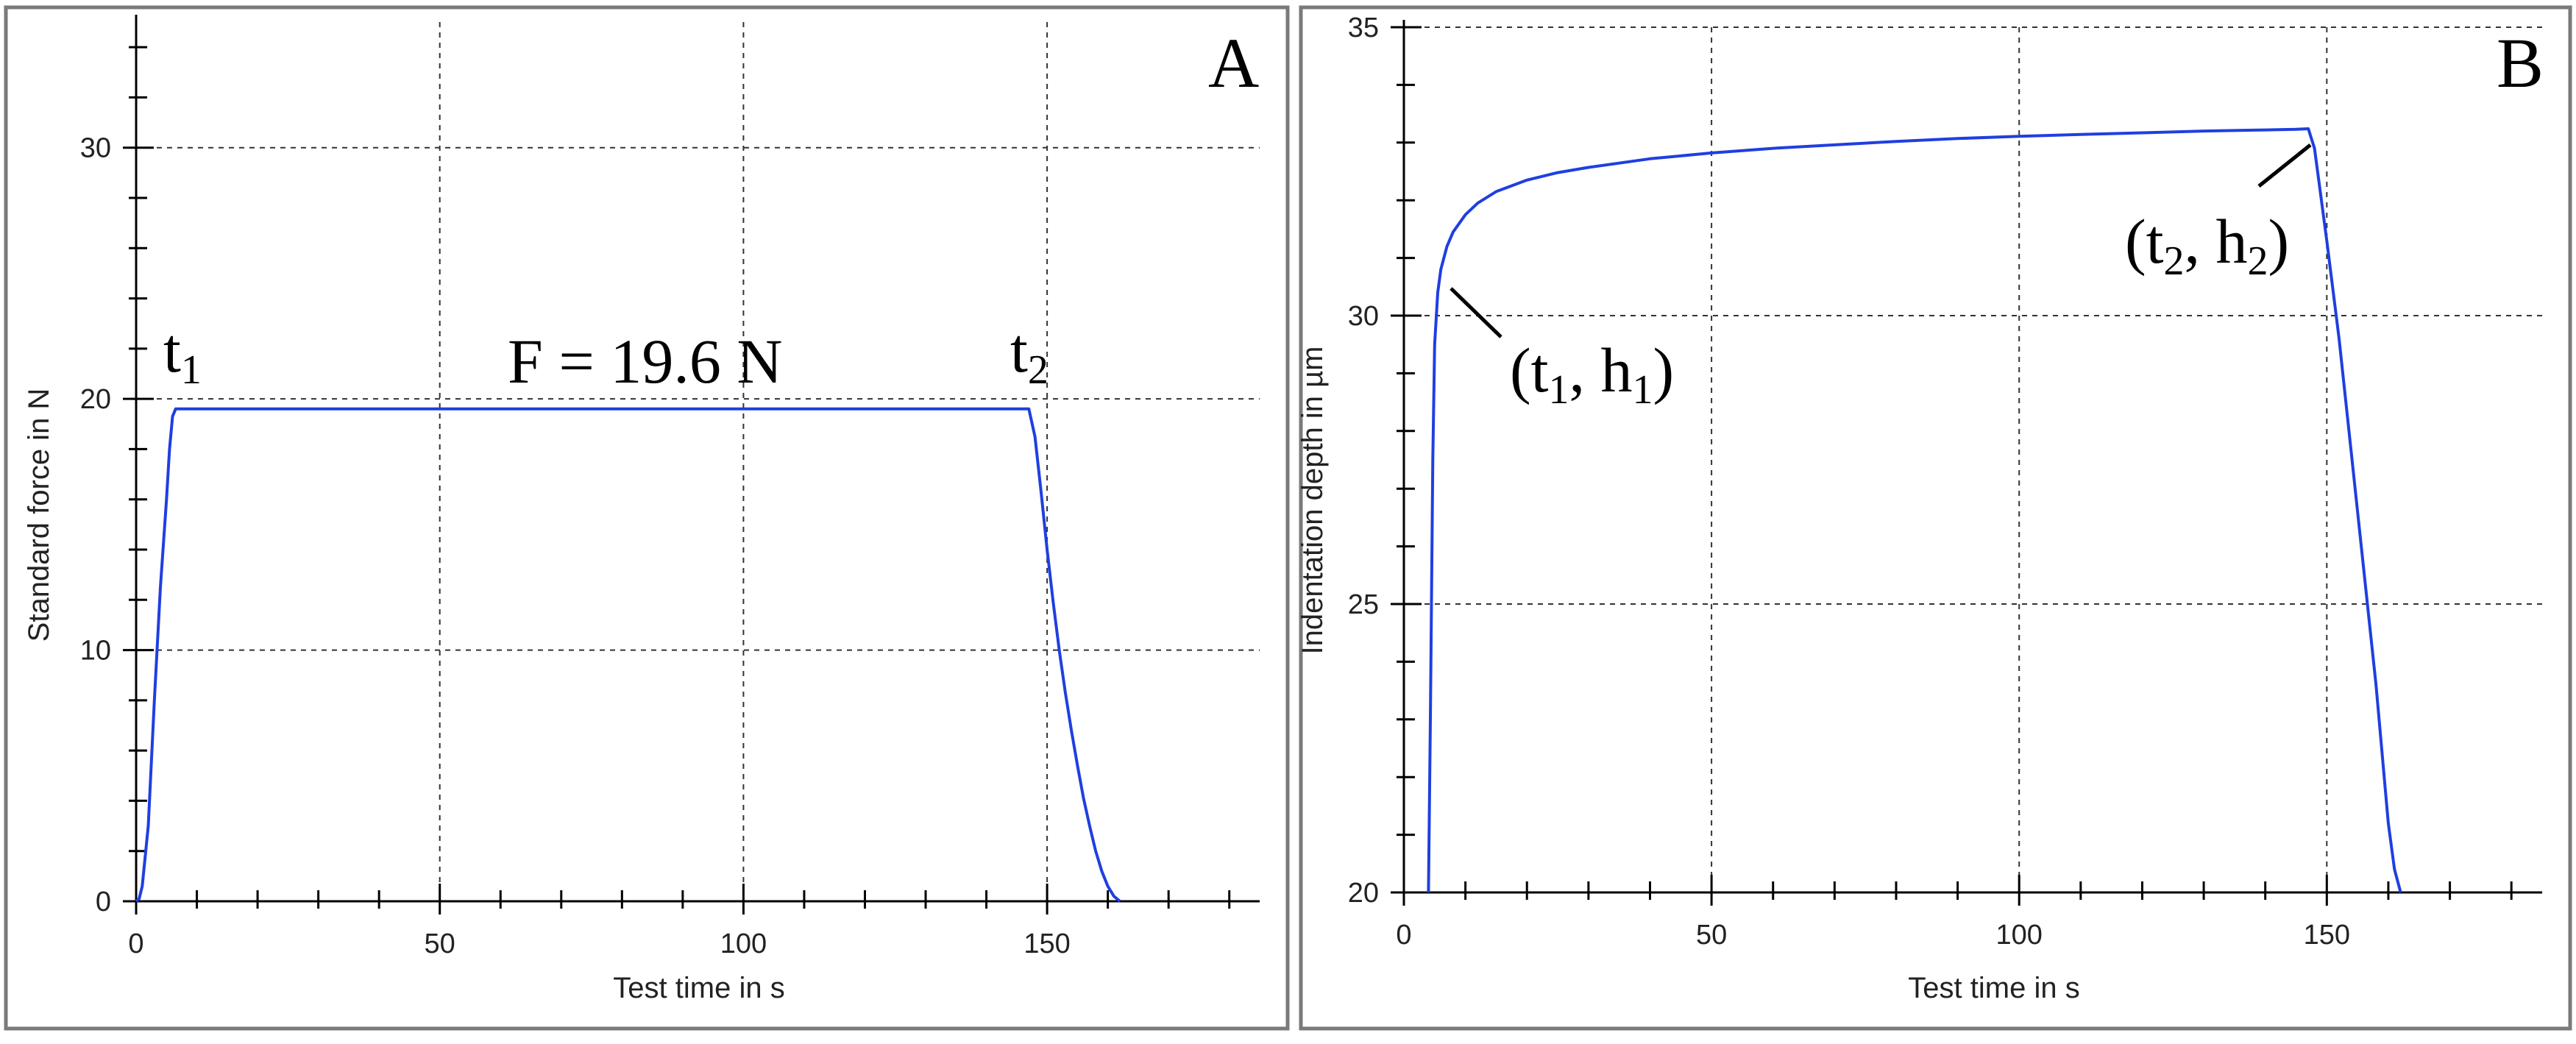 Image resolution: width=2576 pixels, height=1044 pixels. I want to click on annotation-t2-h2: (t2, h2), so click(2207, 245).